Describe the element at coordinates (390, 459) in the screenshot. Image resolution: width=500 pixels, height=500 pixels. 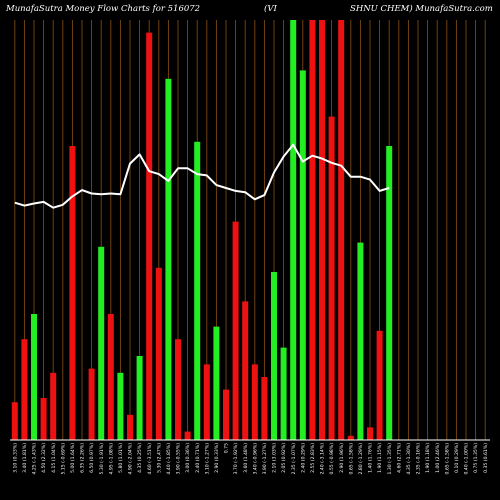
I see `x-tick-label: 1.30 (-1.35%)` at that location.